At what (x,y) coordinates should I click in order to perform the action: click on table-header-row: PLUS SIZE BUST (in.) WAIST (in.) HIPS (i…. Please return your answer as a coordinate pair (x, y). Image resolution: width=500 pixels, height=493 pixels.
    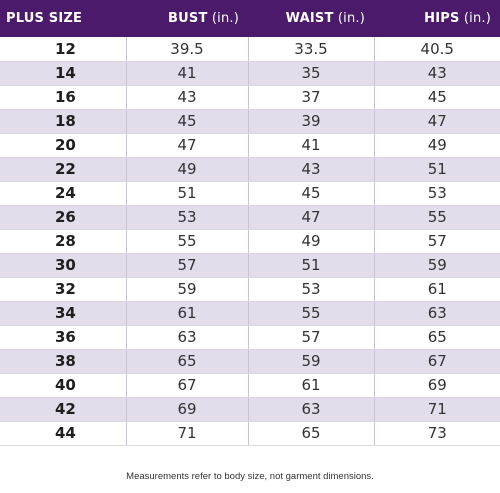
    Looking at the image, I should click on (250, 18).